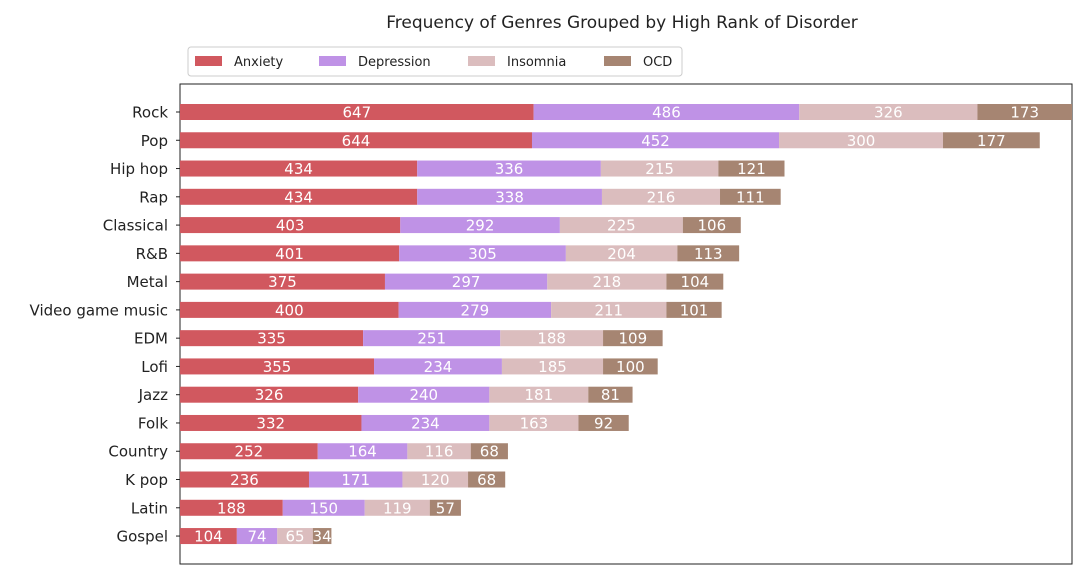 This screenshot has width=1079, height=576. I want to click on y-tick-label-folk: Folk, so click(153, 423).